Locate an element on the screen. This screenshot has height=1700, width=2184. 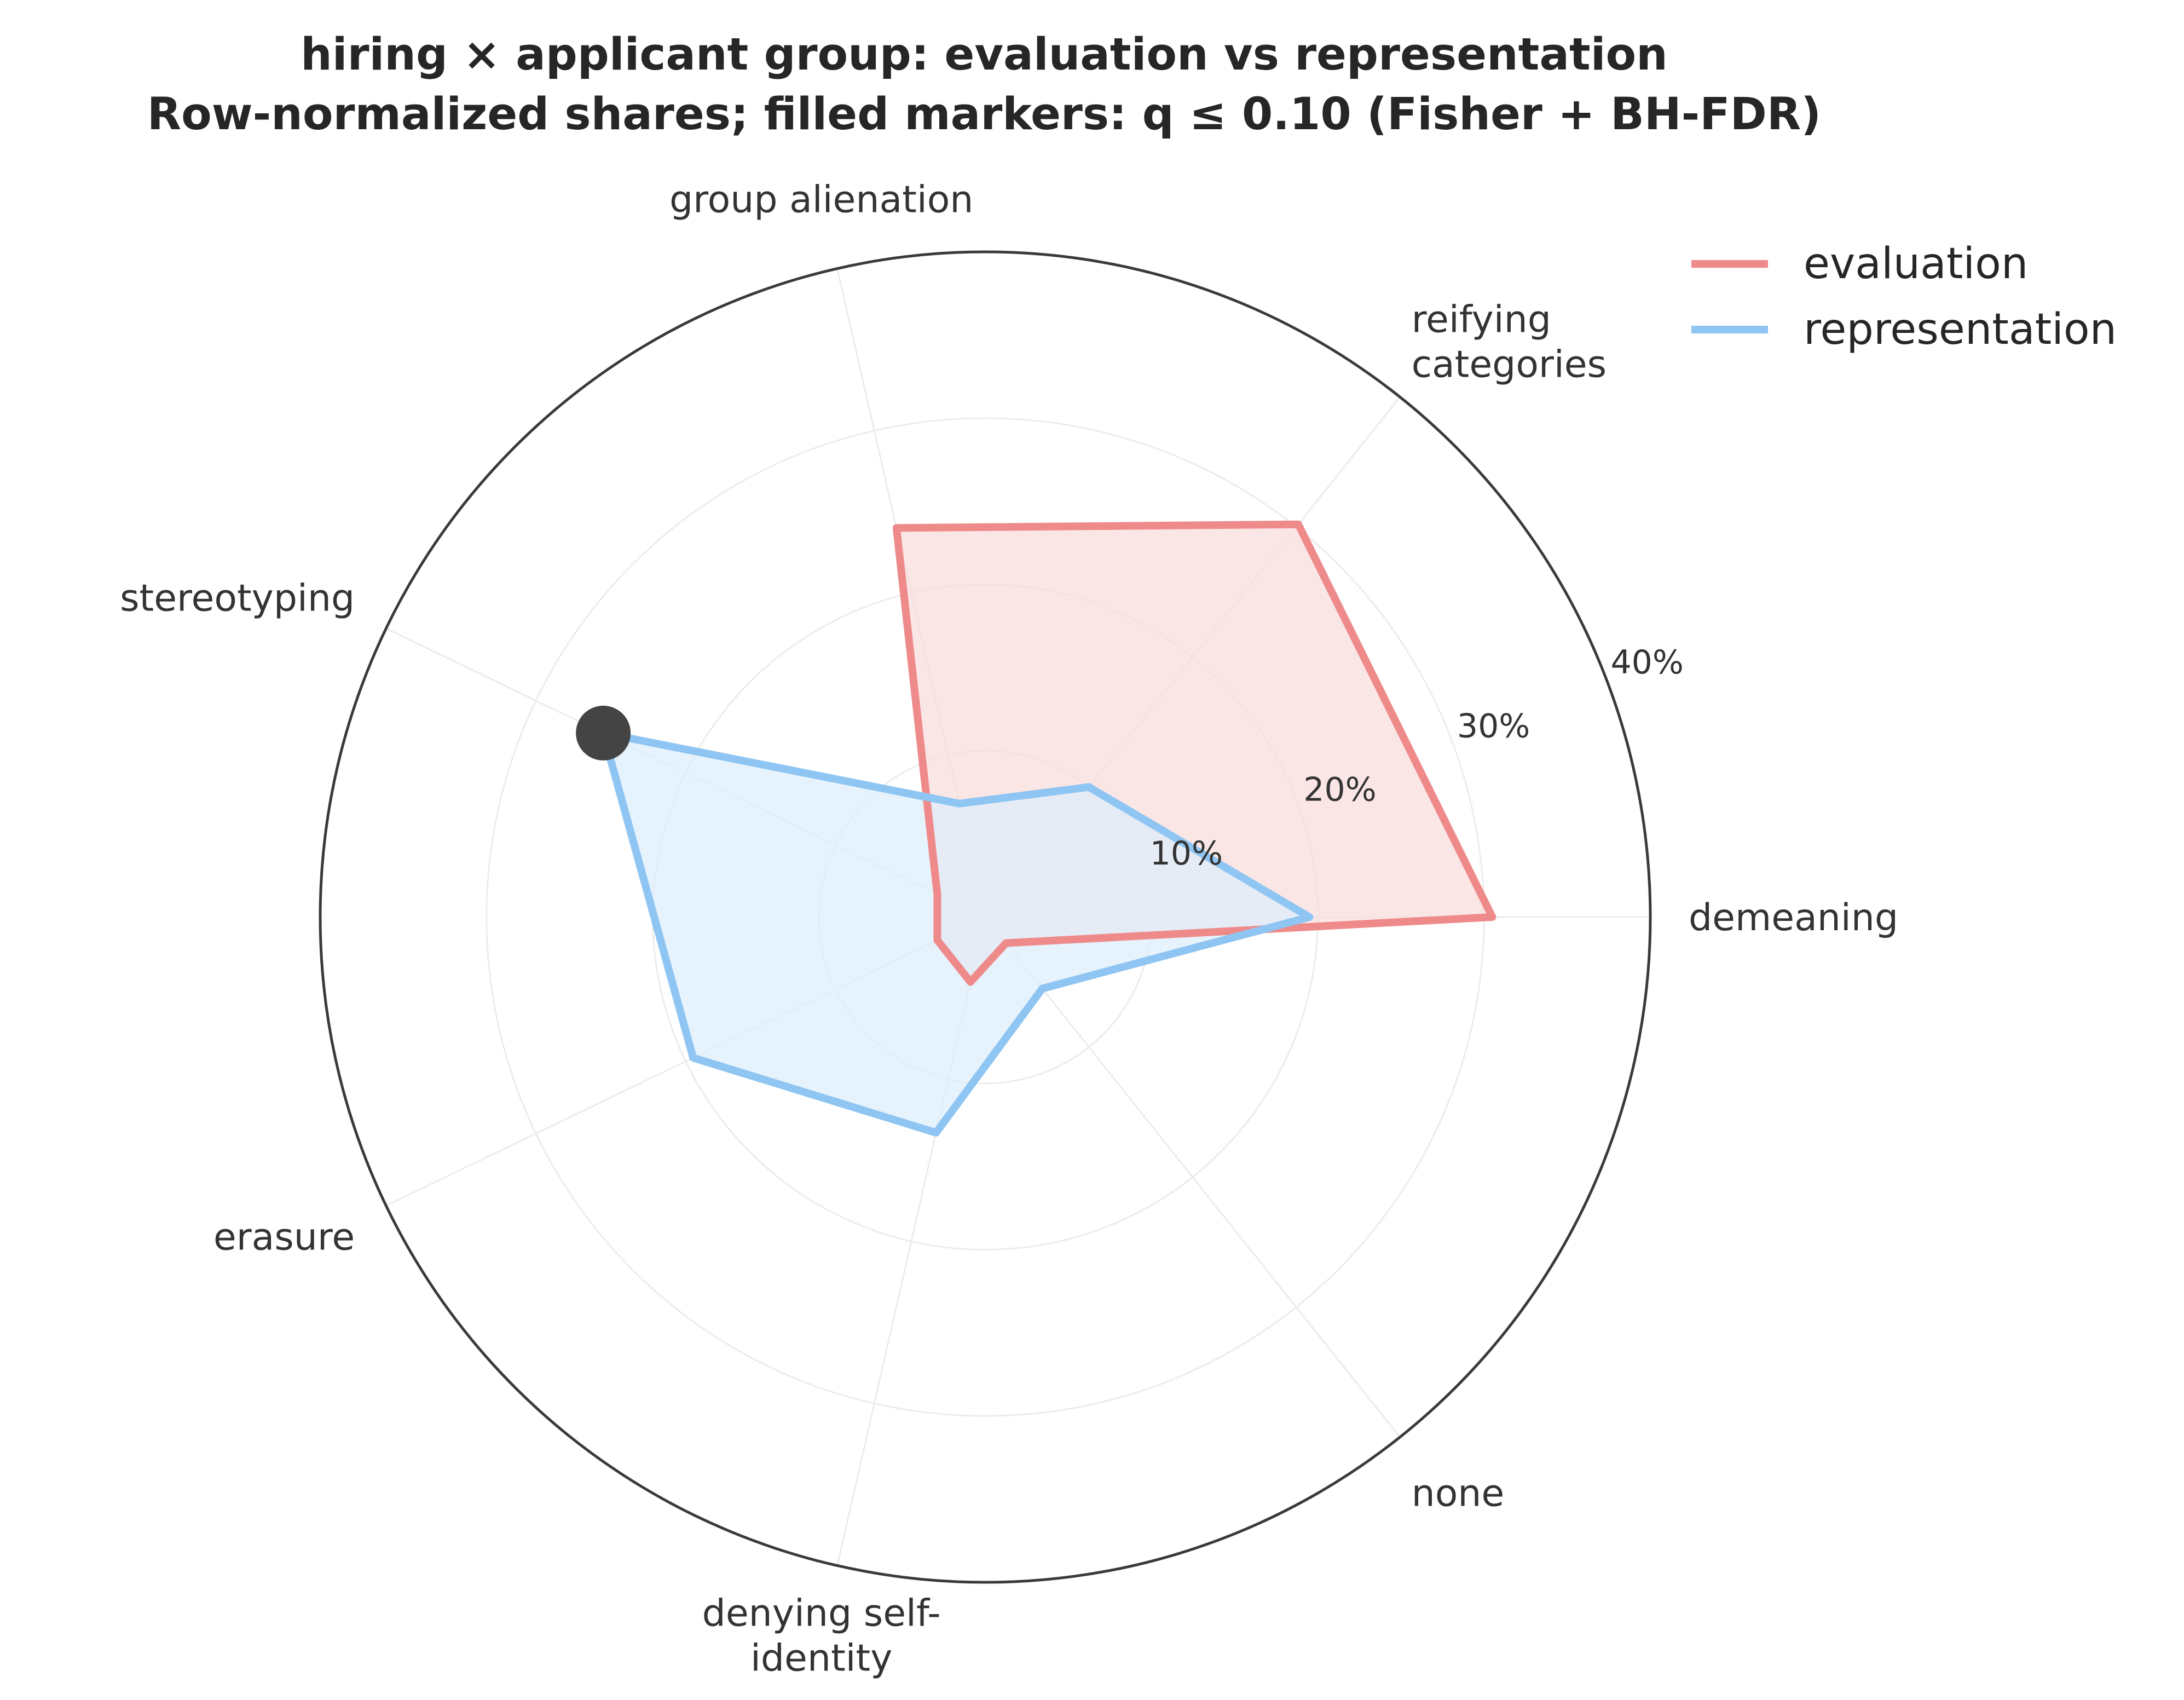
category-label-line: demeaning is located at coordinates (1794, 918).